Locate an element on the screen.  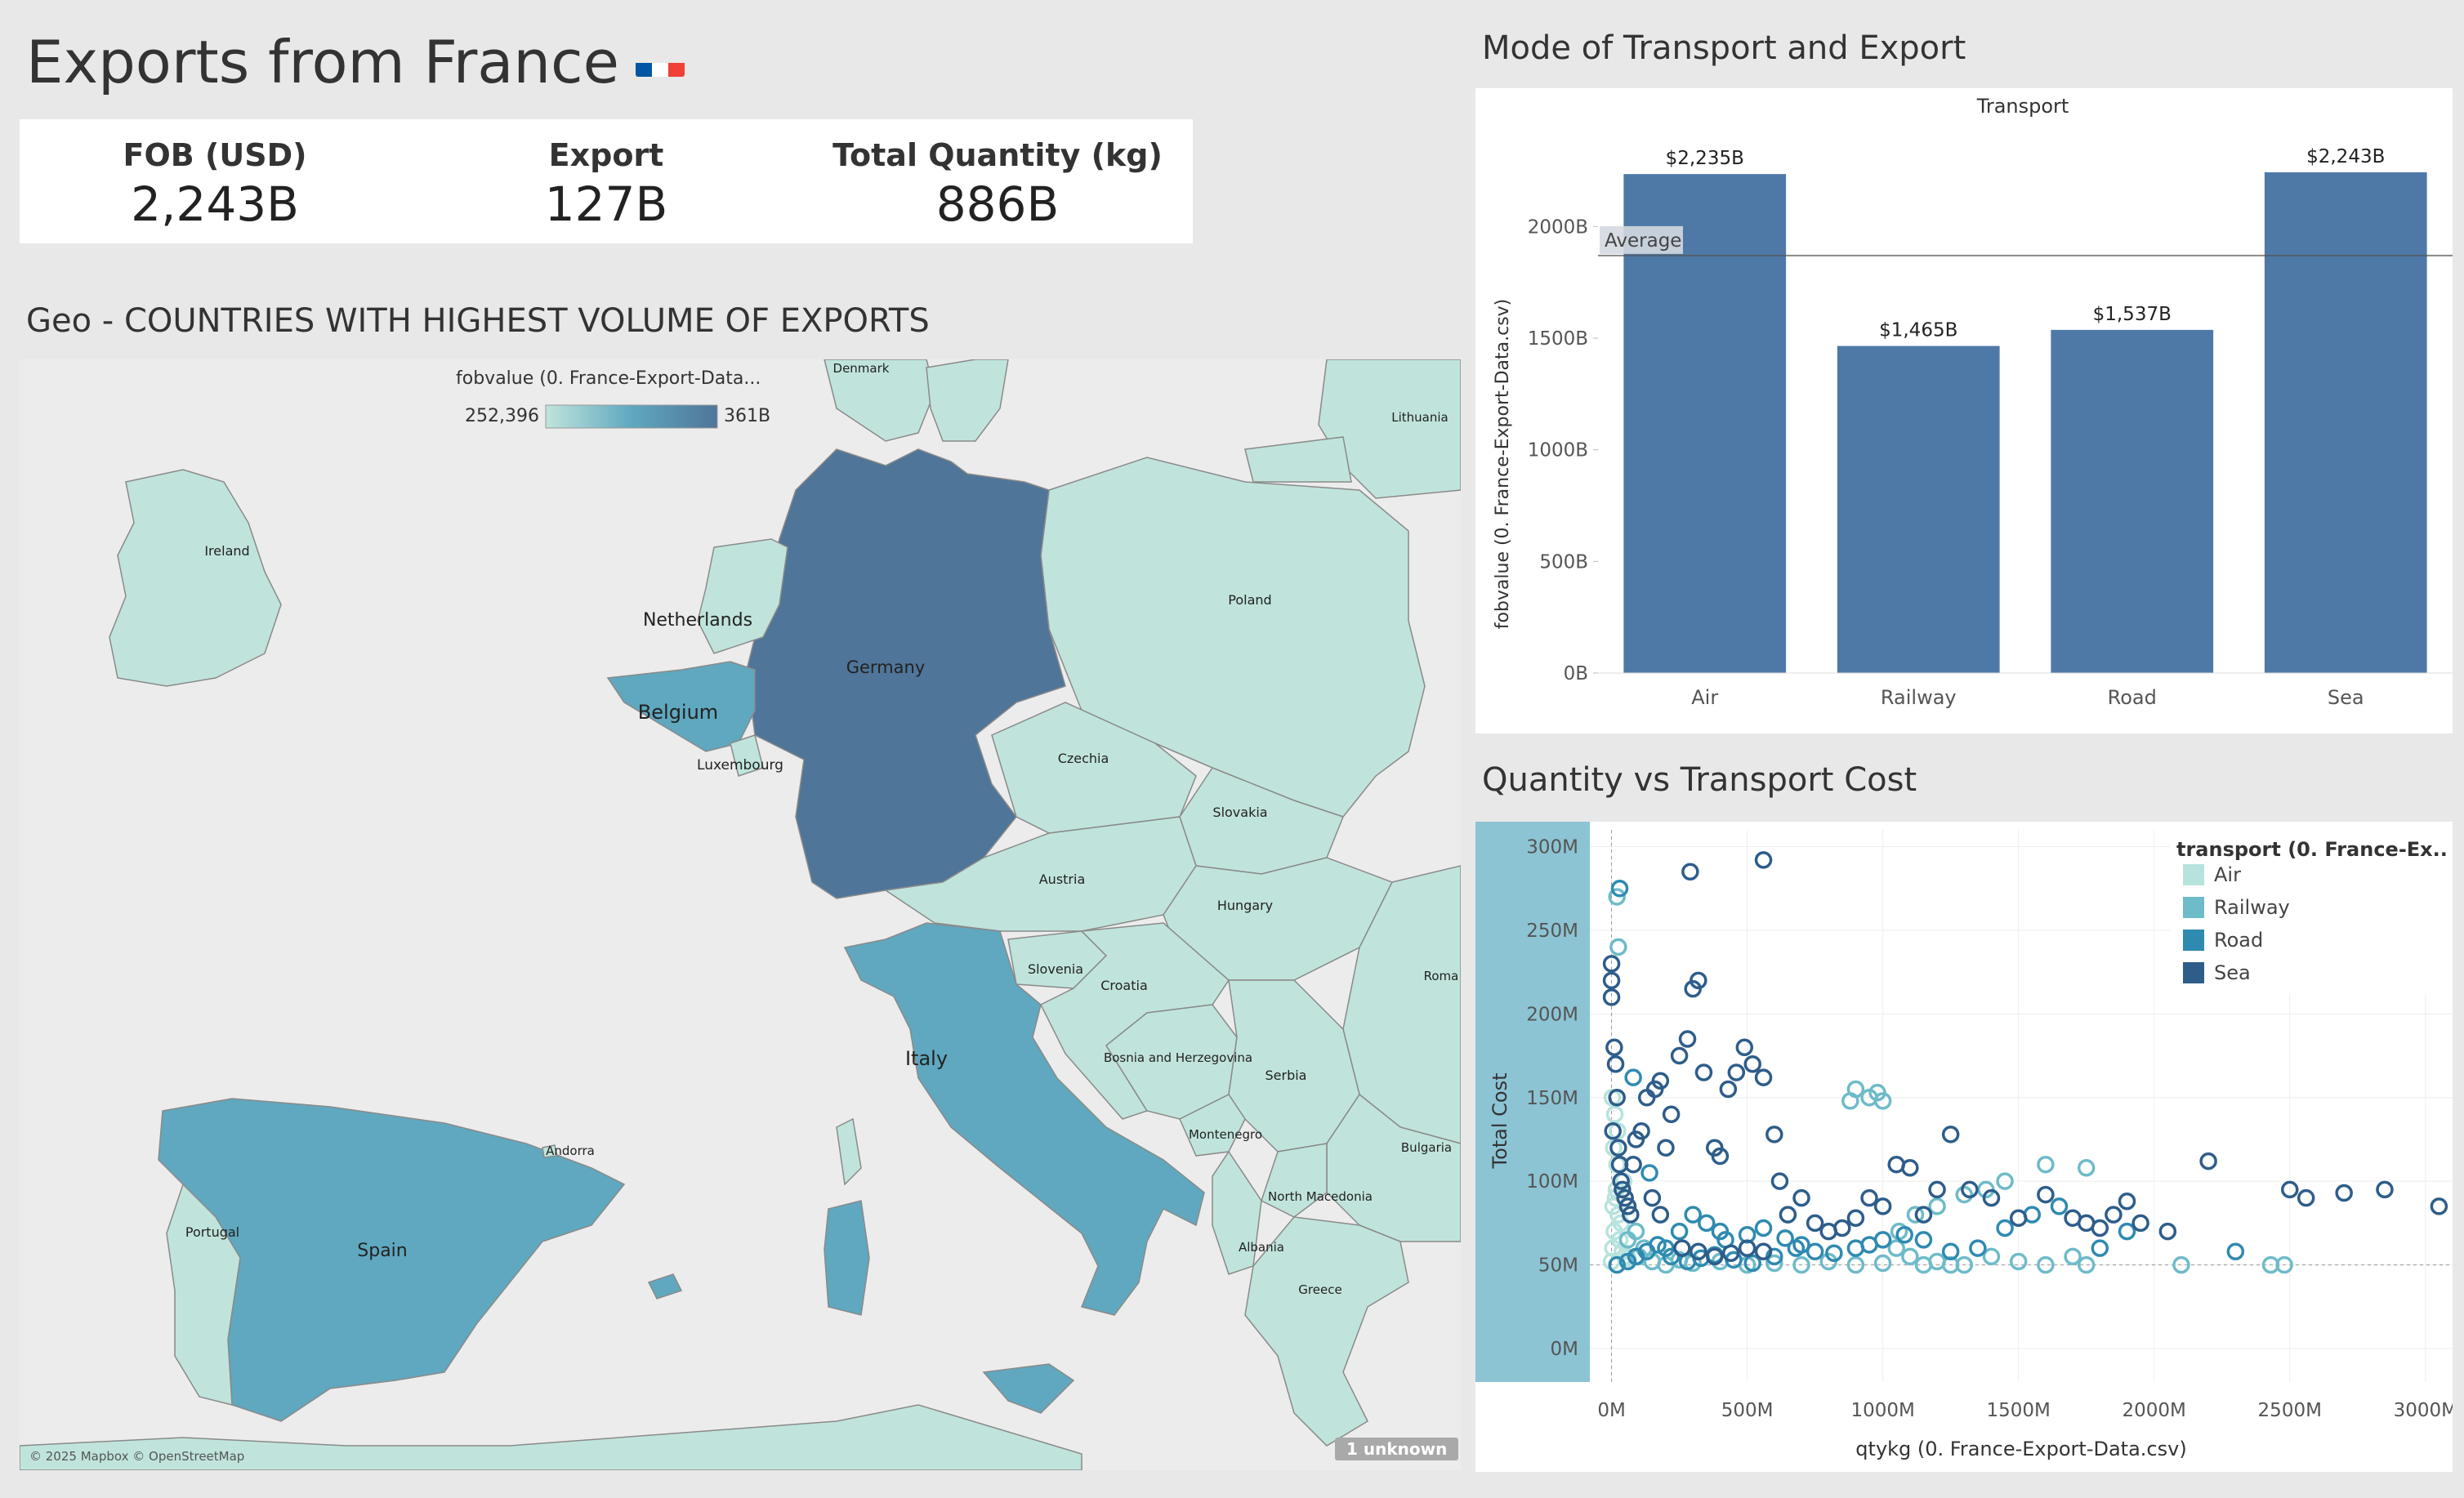
legend-swatch-air is located at coordinates (2193, 875).